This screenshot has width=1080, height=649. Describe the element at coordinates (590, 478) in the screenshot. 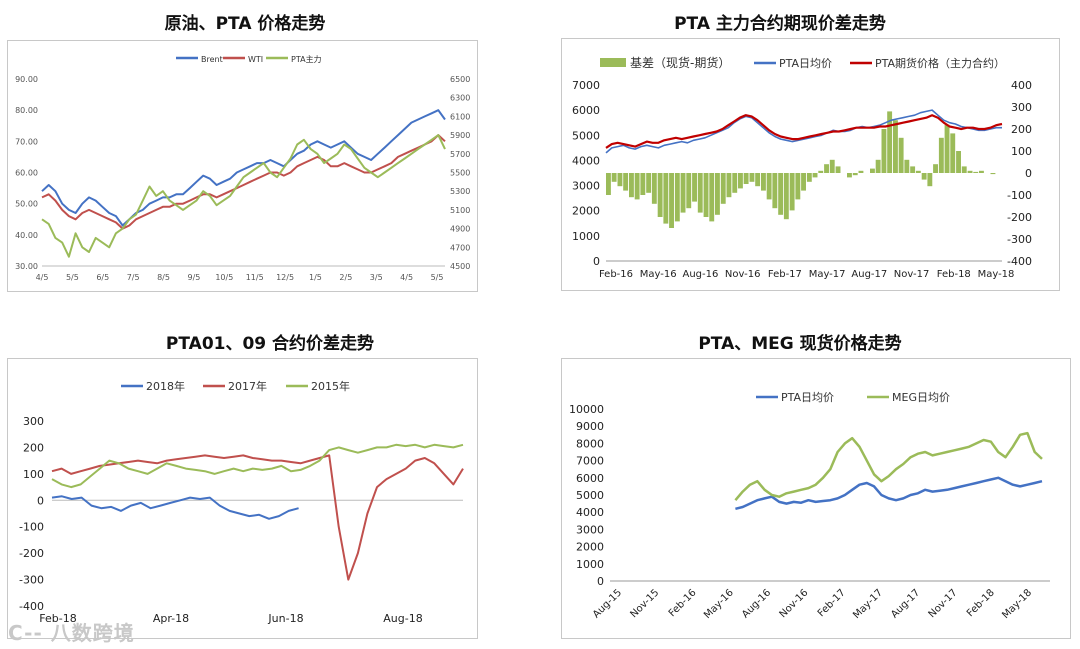

I see `y-tick-label: 6000` at that location.